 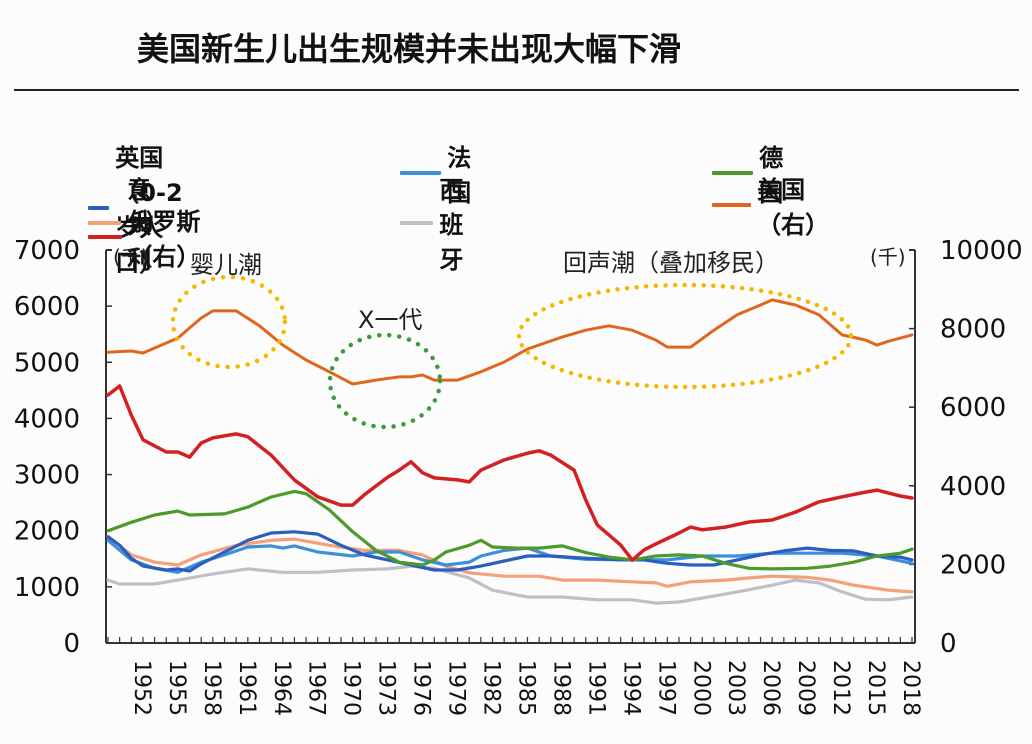 What do you see at coordinates (560, 688) in the screenshot?
I see `x-tick-label: 1988` at bounding box center [560, 688].